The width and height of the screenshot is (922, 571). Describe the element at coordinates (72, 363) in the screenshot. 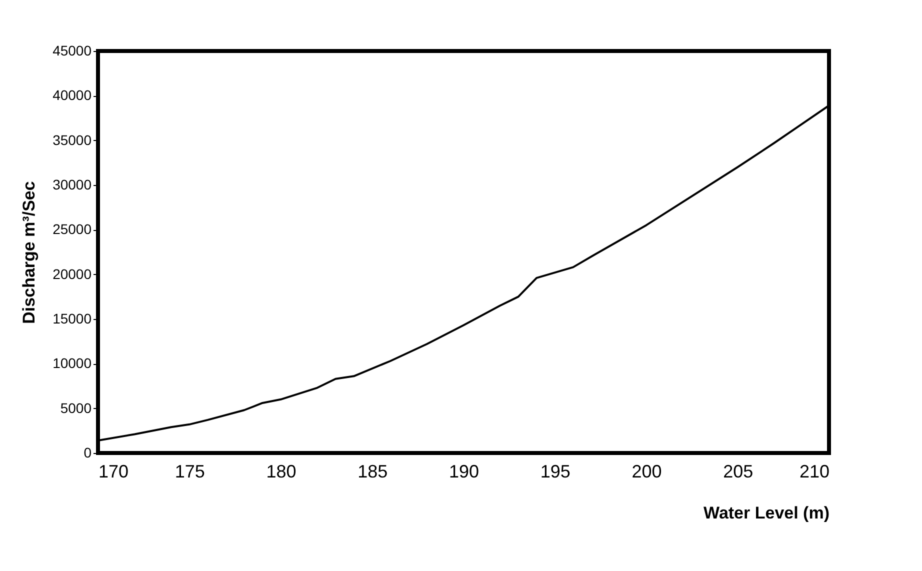

I see `y-tick-label: 10000` at that location.